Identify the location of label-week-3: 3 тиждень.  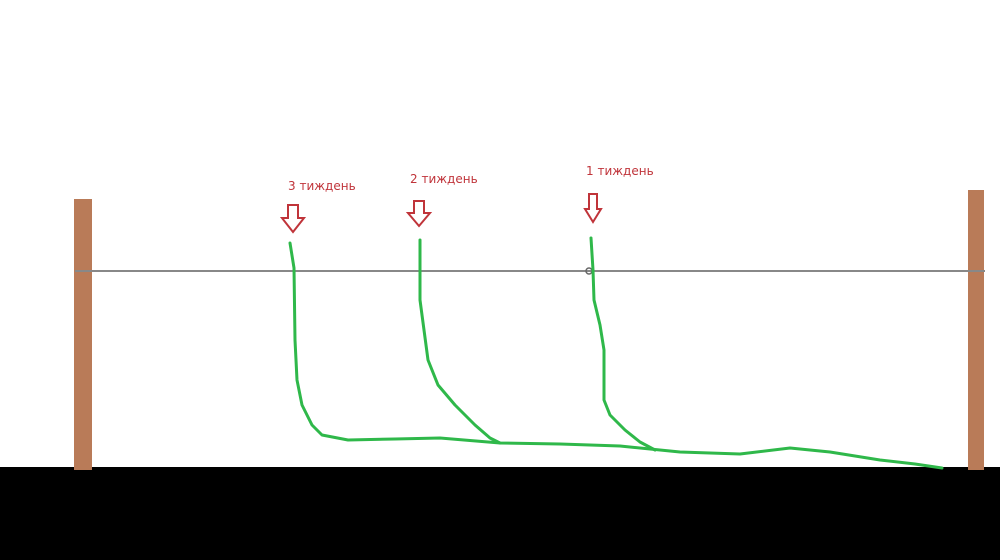
(322, 186).